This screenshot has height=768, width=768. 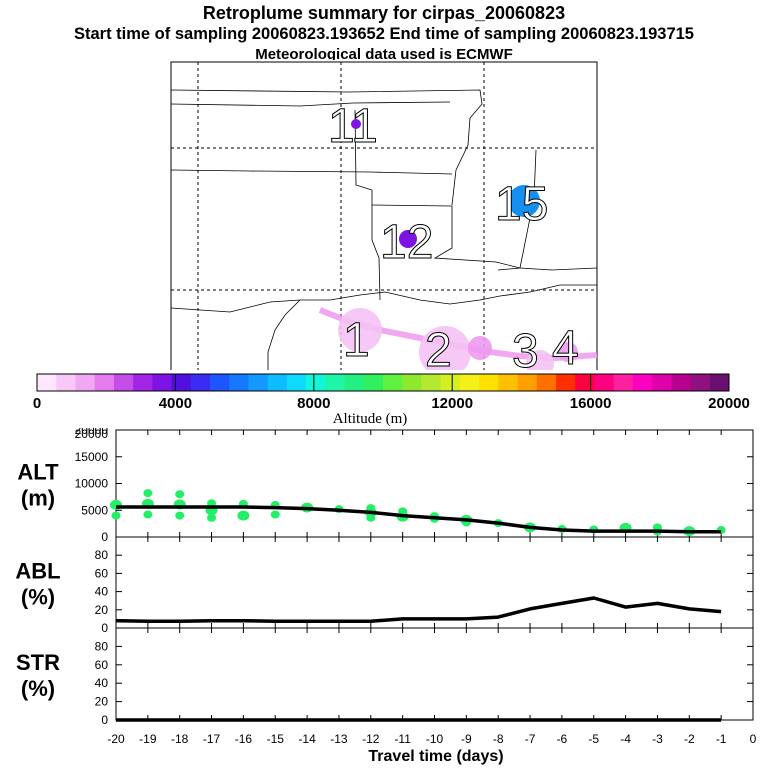 I want to click on x-tick-label: -13, so click(x=339, y=739).